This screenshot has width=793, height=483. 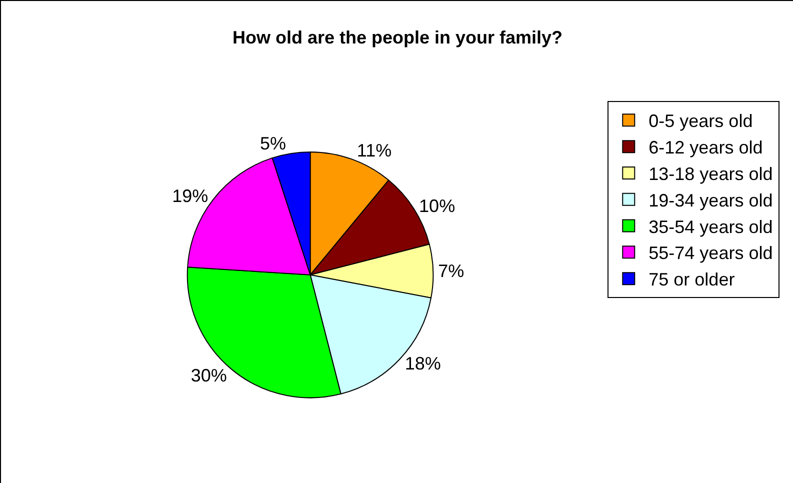 I want to click on legend-label: 13-18 years old, so click(x=710, y=174).